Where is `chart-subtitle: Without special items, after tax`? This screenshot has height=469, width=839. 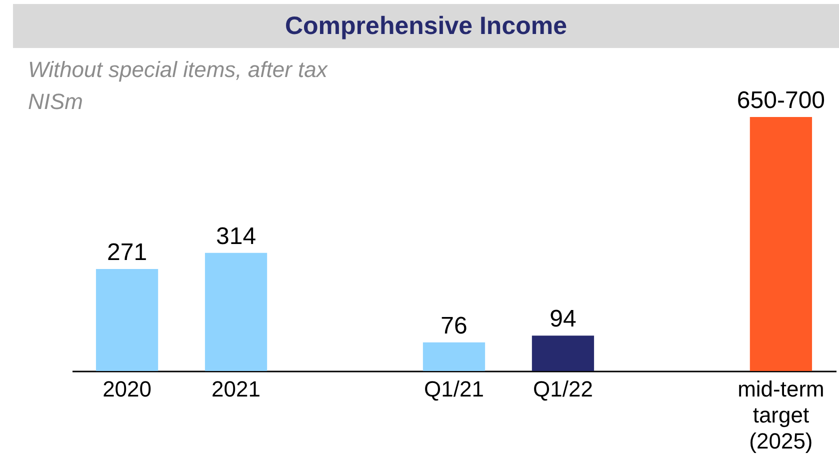 chart-subtitle: Without special items, after tax is located at coordinates (178, 70).